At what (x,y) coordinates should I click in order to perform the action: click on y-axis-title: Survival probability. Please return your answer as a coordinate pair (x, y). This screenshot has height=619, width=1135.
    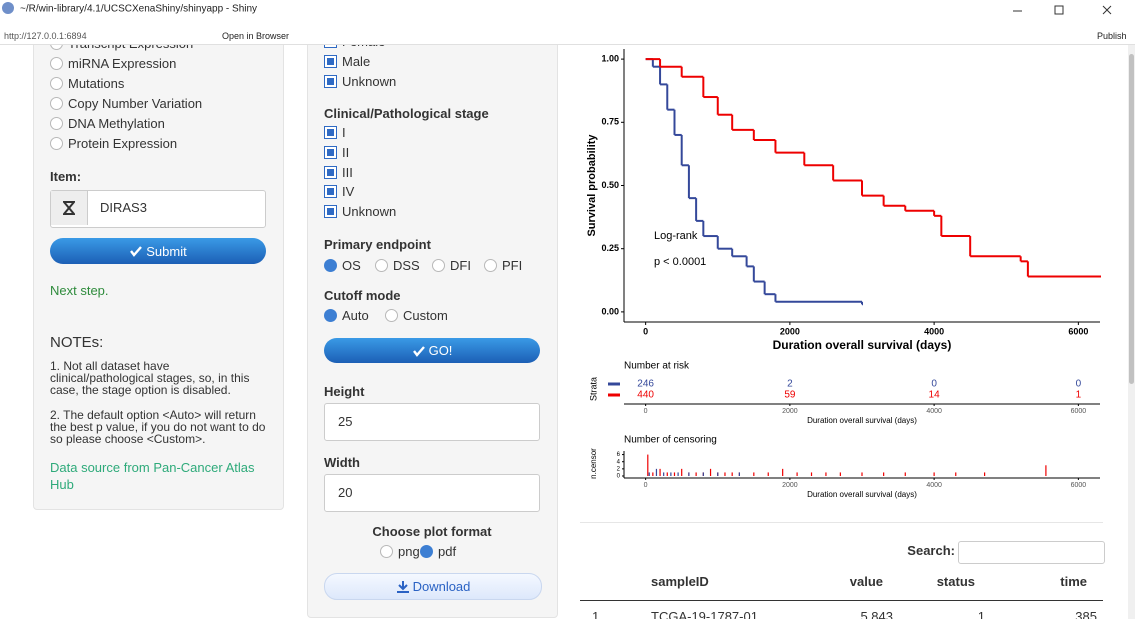
    Looking at the image, I should click on (592, 185).